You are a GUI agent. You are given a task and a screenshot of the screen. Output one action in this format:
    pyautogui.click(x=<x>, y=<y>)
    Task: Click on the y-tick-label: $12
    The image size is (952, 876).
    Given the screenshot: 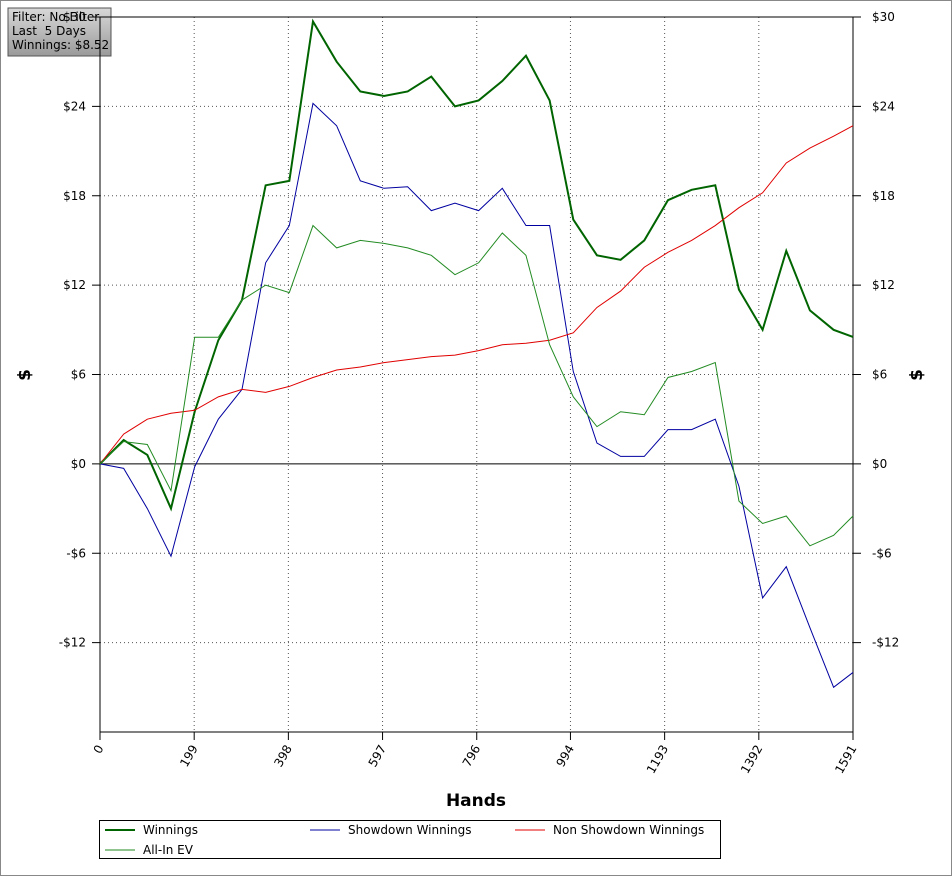 What is the action you would take?
    pyautogui.click(x=74, y=285)
    